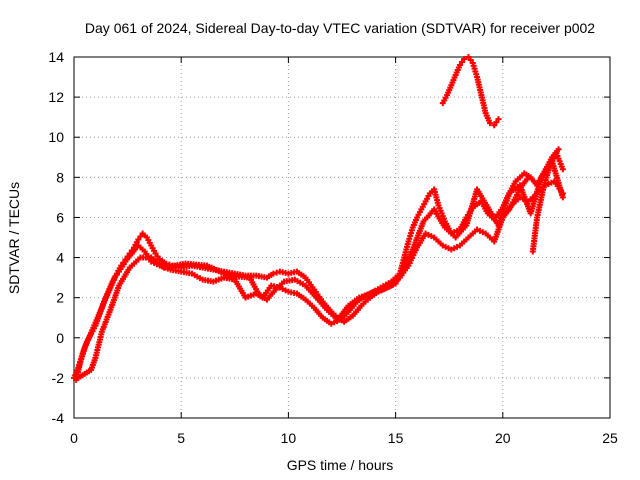 The height and width of the screenshot is (480, 640). I want to click on y-tick-label: 0, so click(60, 338).